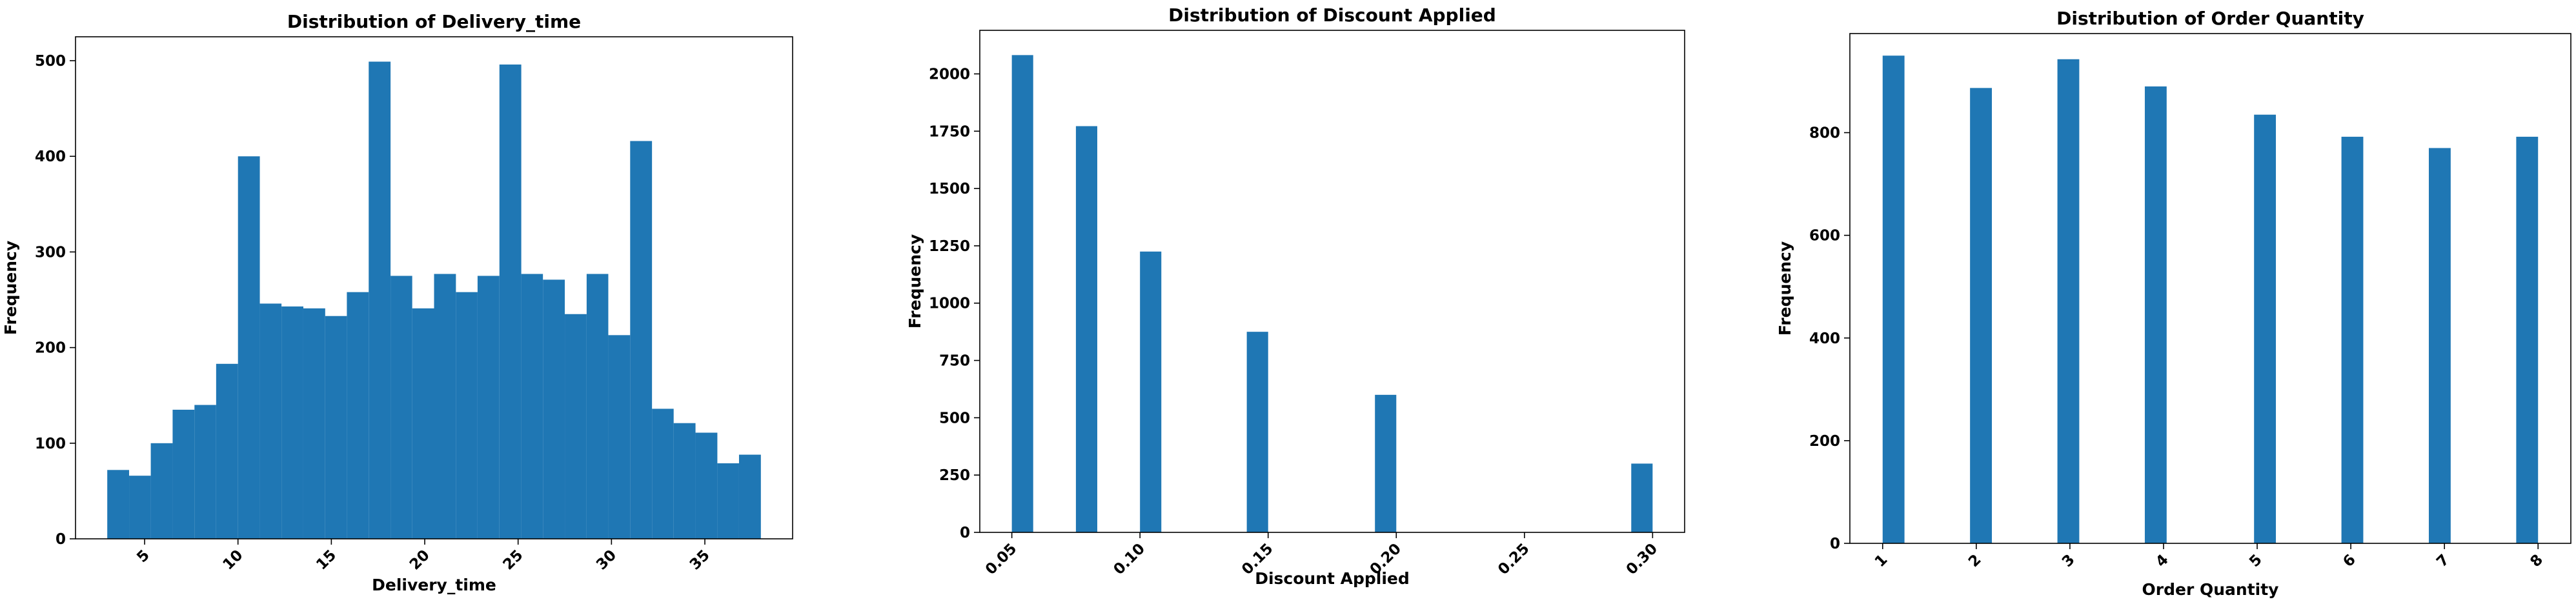 Image resolution: width=2576 pixels, height=604 pixels. What do you see at coordinates (949, 74) in the screenshot?
I see `y-tick-label: 2000` at bounding box center [949, 74].